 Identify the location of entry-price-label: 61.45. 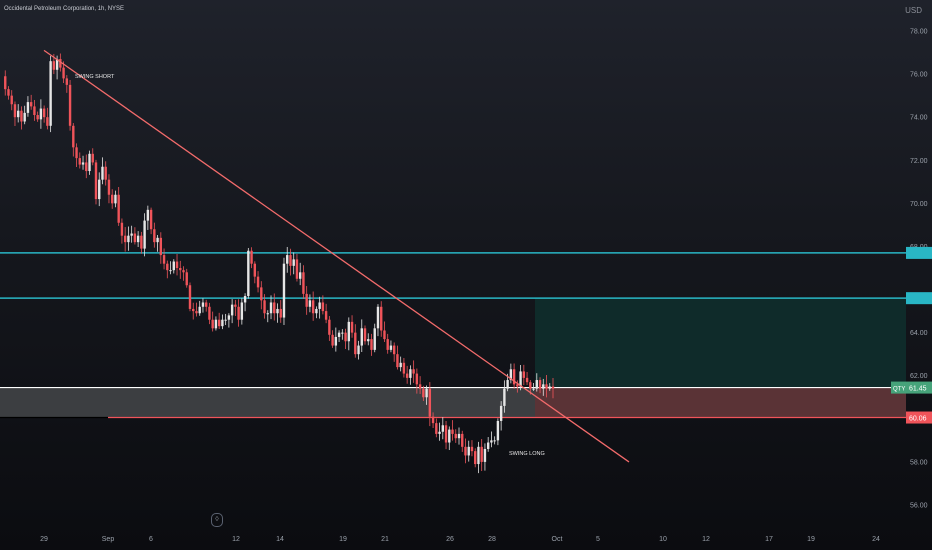
(918, 389).